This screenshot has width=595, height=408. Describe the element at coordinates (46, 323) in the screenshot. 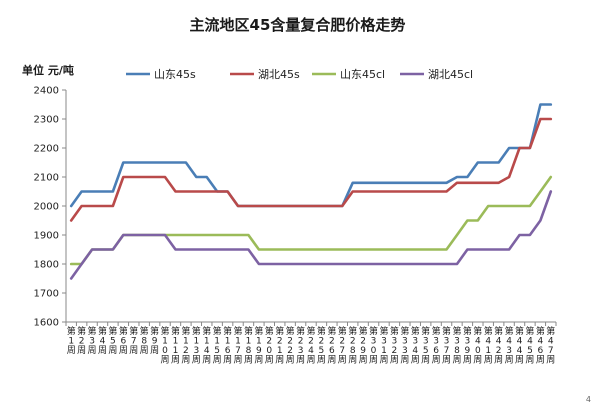

I see `y-tick-label: 1600` at that location.